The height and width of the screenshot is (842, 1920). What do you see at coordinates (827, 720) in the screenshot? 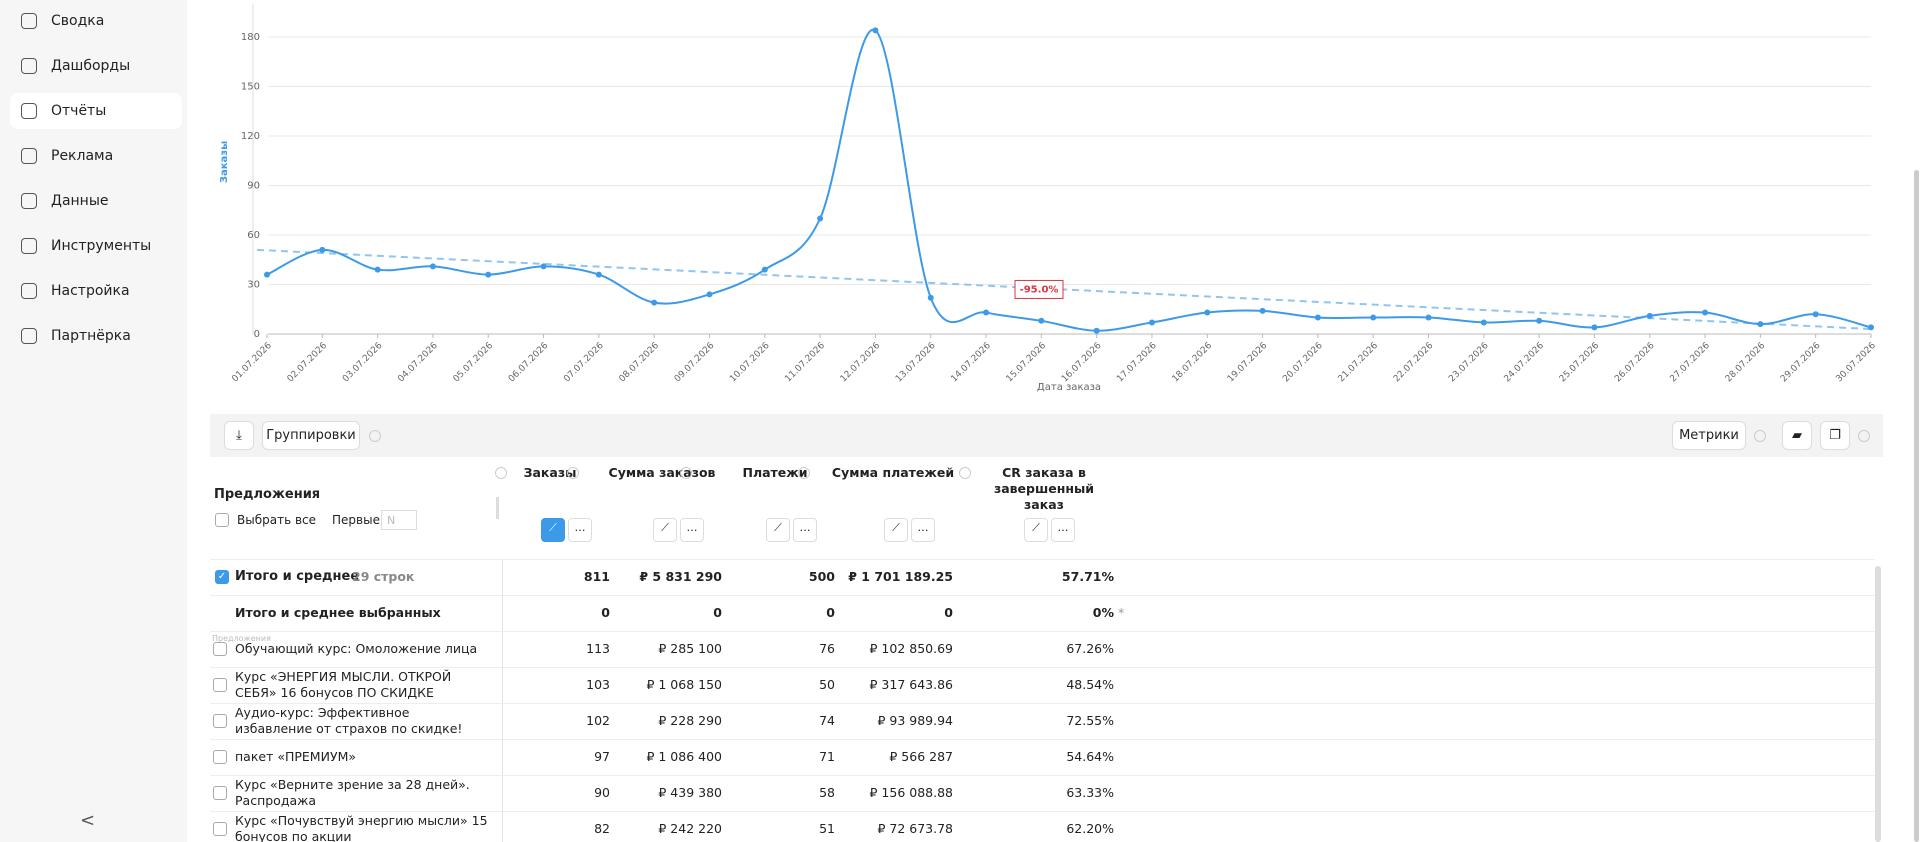
I see `cell: 74` at bounding box center [827, 720].